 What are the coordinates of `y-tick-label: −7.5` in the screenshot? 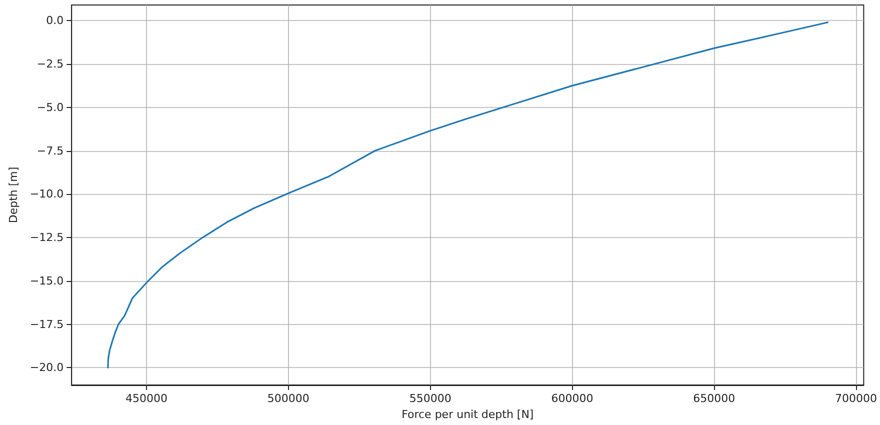 It's located at (50, 151).